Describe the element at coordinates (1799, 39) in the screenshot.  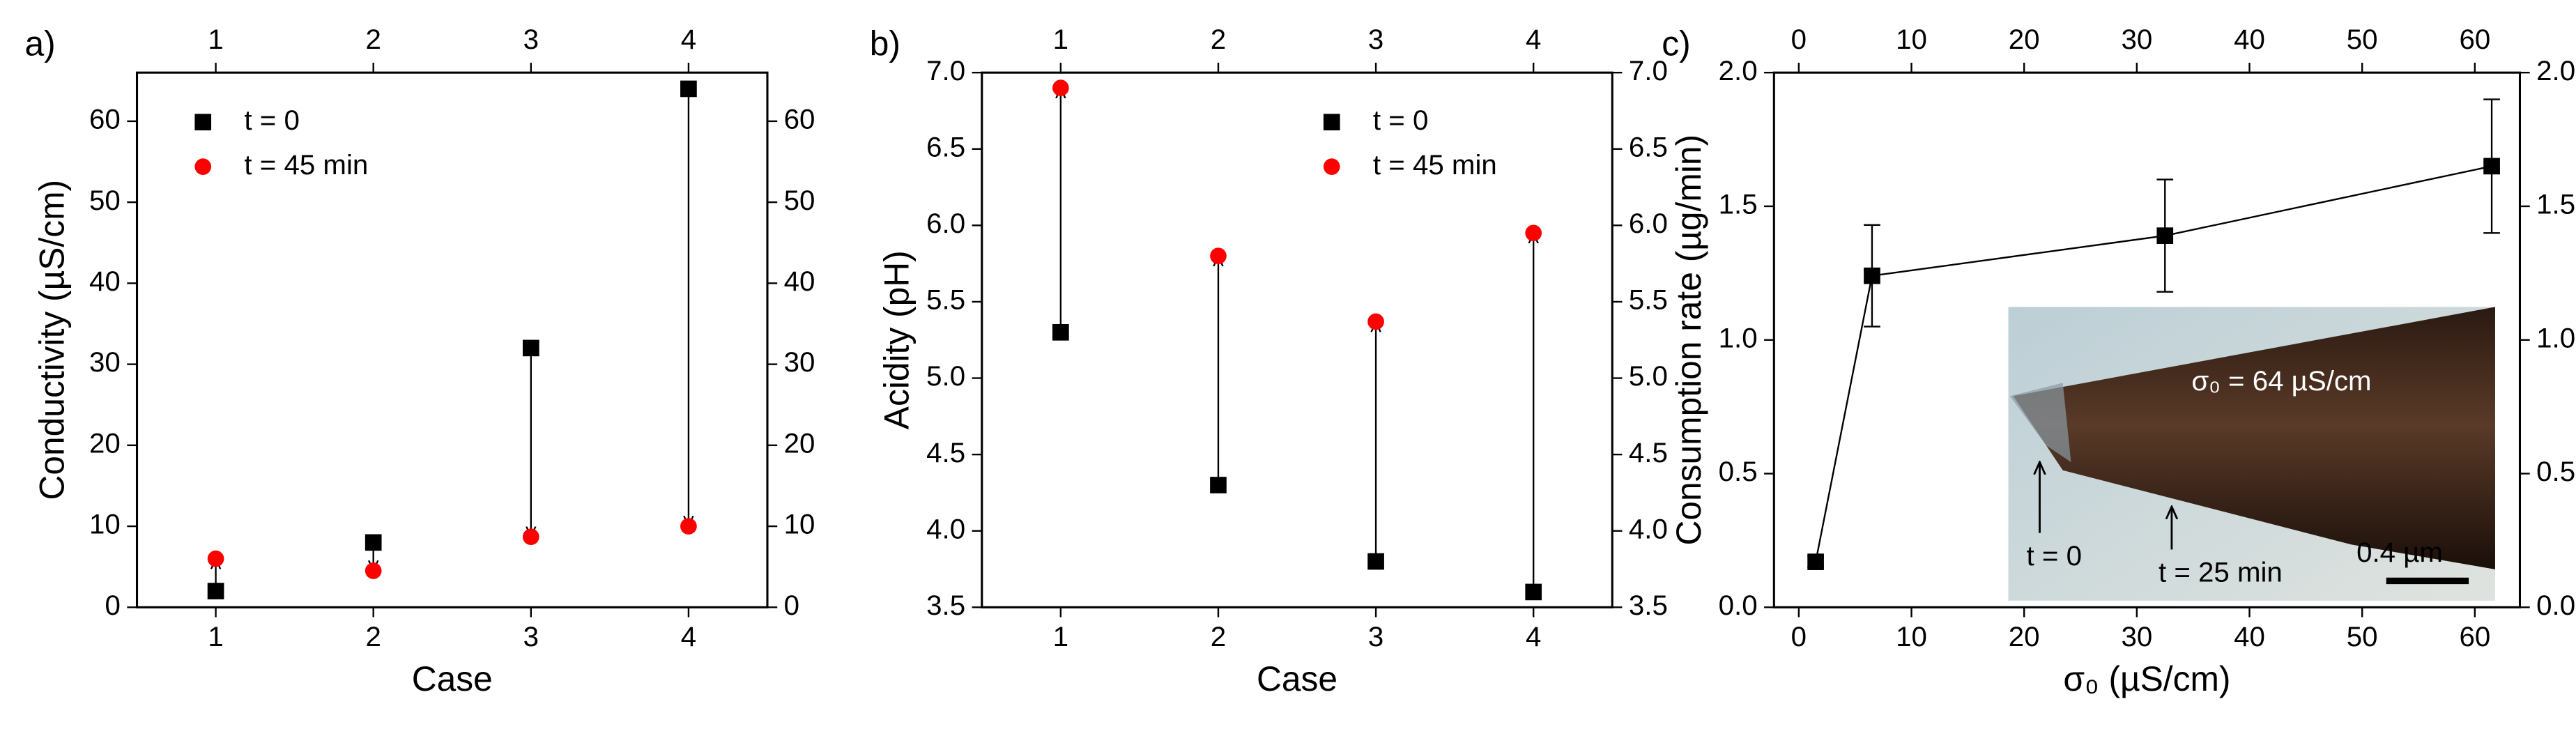
I see `x-tick-label-top: 0` at that location.